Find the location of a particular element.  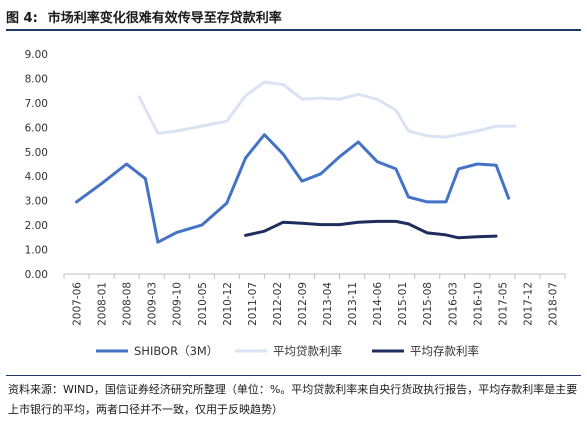

x-tick-label: 2015-01 is located at coordinates (403, 304).